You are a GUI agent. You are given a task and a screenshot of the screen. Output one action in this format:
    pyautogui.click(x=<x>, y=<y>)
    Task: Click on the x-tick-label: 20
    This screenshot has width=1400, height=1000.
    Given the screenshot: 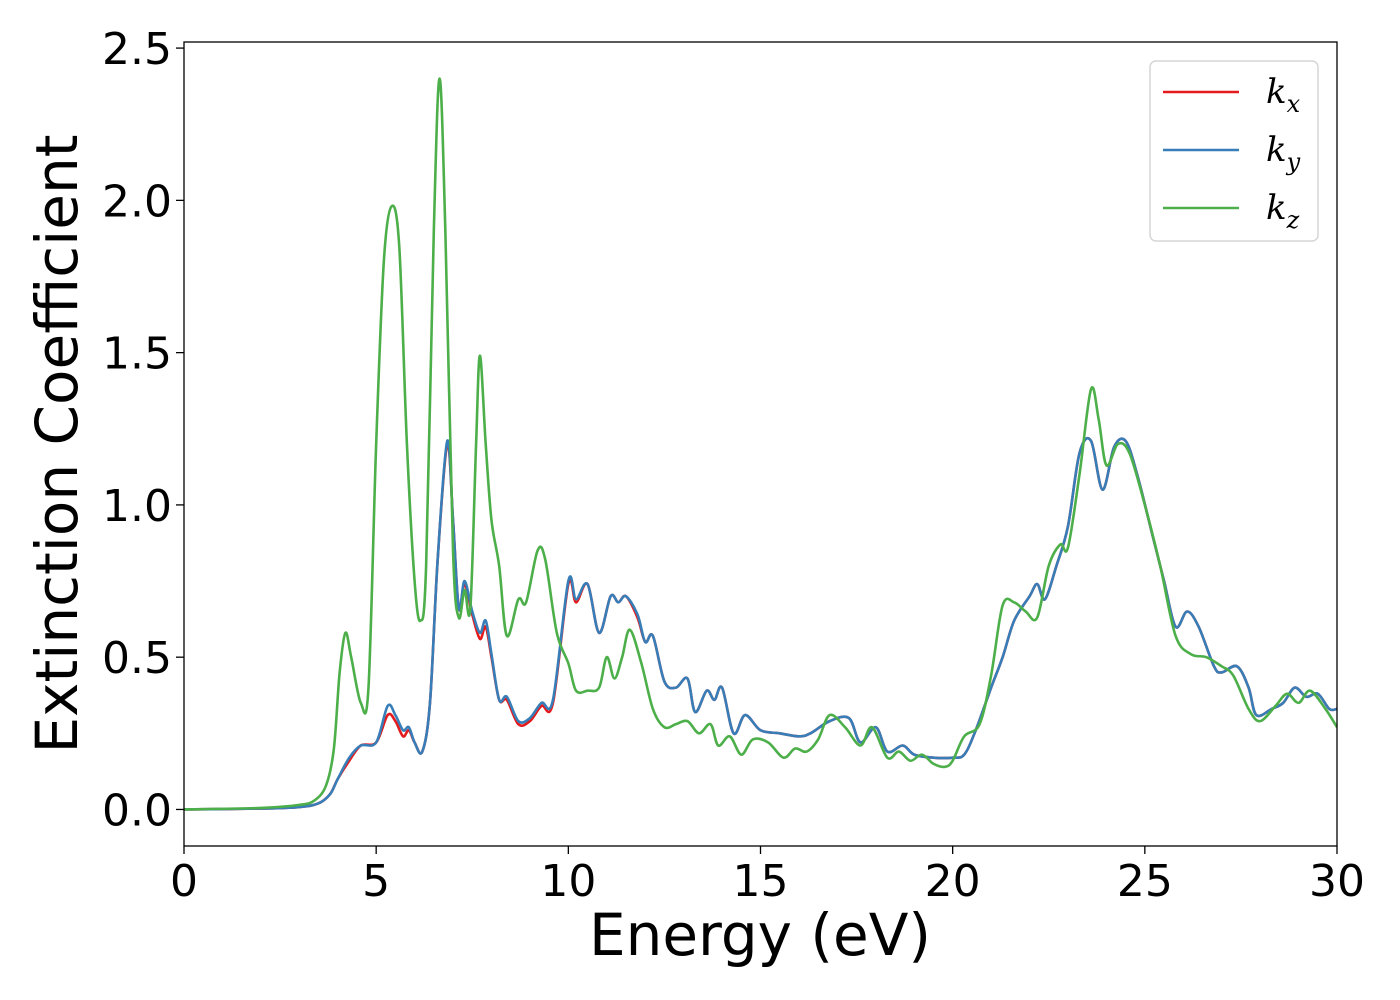 What is the action you would take?
    pyautogui.click(x=953, y=881)
    